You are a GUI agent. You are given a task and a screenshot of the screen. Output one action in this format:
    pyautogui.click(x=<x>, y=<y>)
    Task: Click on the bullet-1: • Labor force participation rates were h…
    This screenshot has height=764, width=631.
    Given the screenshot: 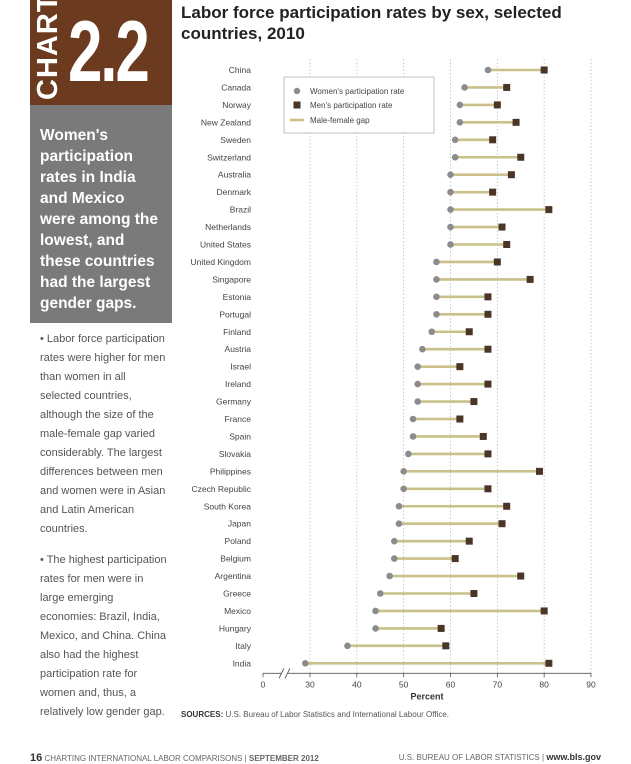 What is the action you would take?
    pyautogui.click(x=103, y=434)
    